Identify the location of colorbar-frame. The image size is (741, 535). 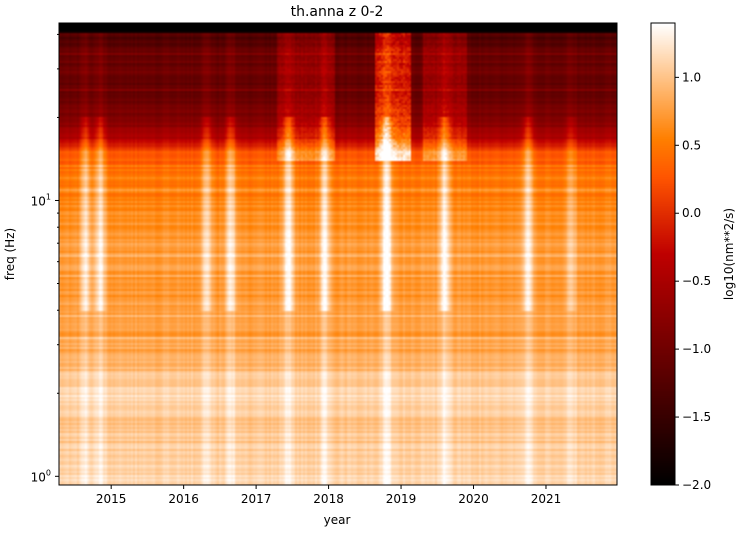
(663, 254).